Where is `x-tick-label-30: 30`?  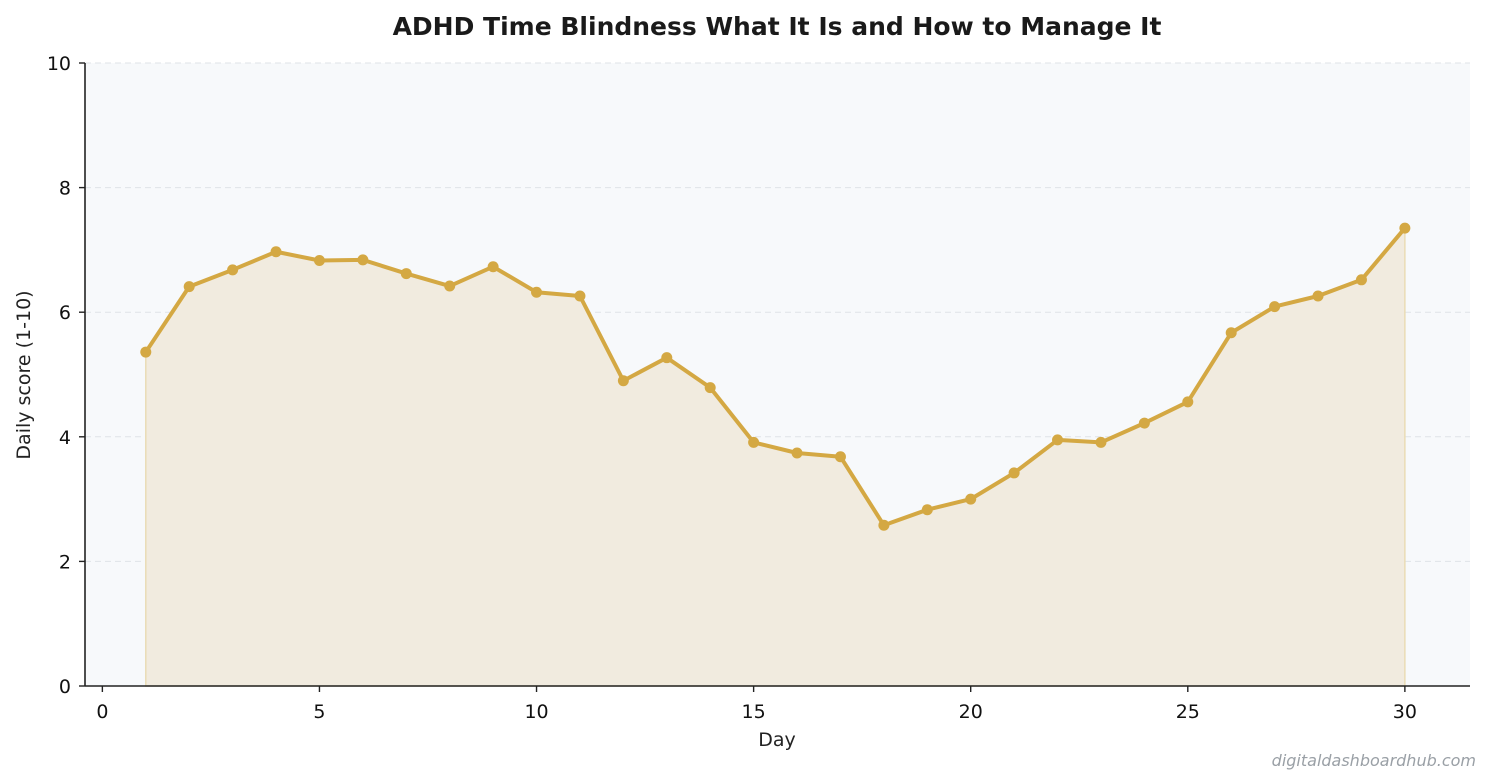 x-tick-label-30: 30 is located at coordinates (1405, 712).